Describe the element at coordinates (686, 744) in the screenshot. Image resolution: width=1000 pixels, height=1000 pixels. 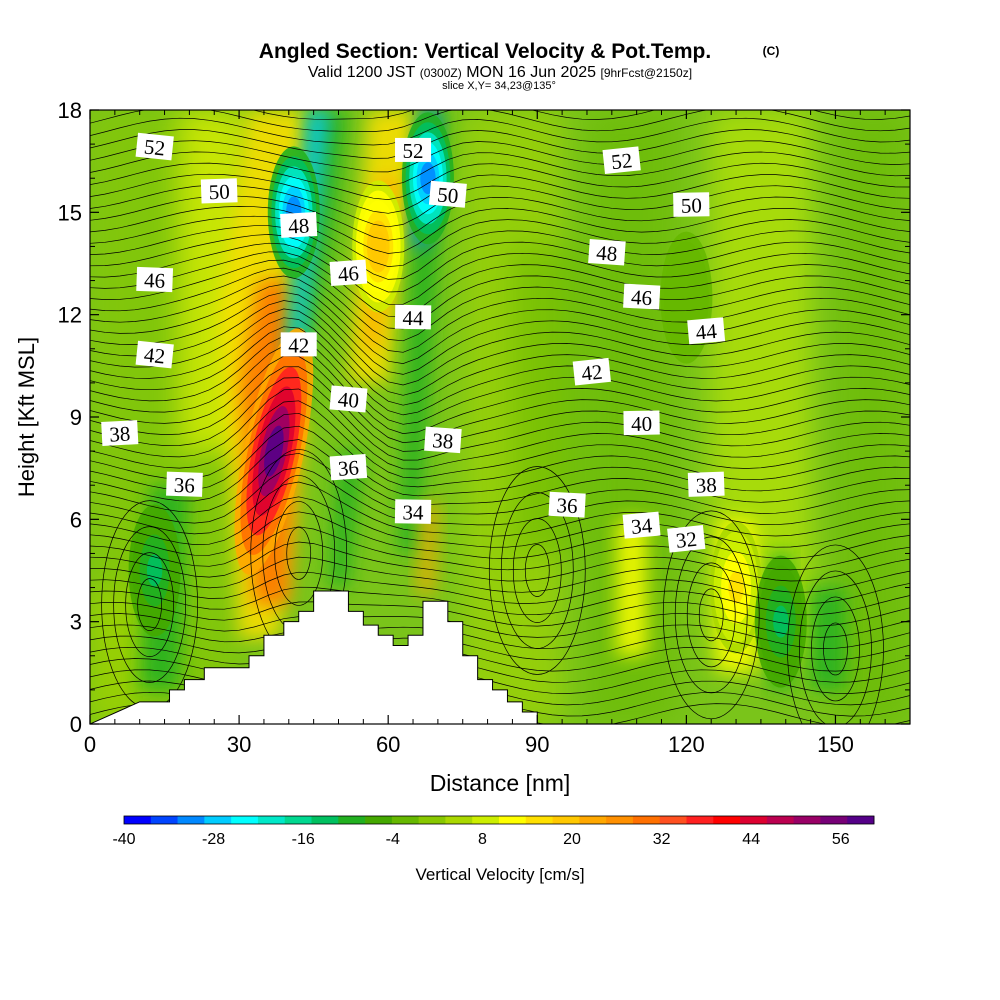
I see `x-tick-label: 120` at that location.